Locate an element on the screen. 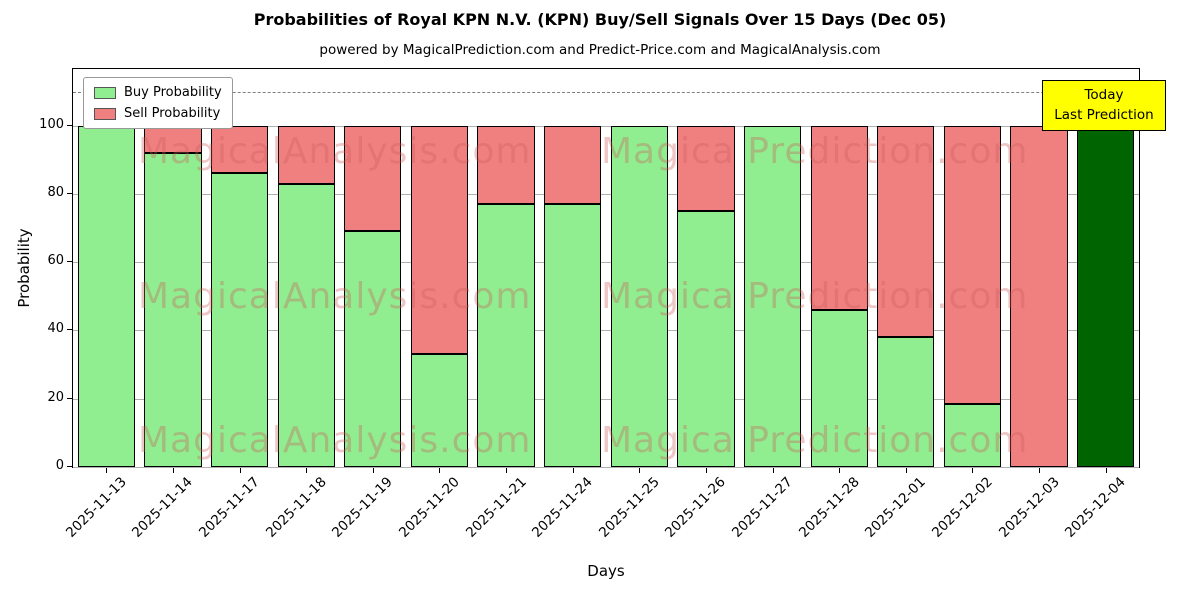 The image size is (1200, 600). x-tick-text: 2025-11-21 is located at coordinates (496, 507).